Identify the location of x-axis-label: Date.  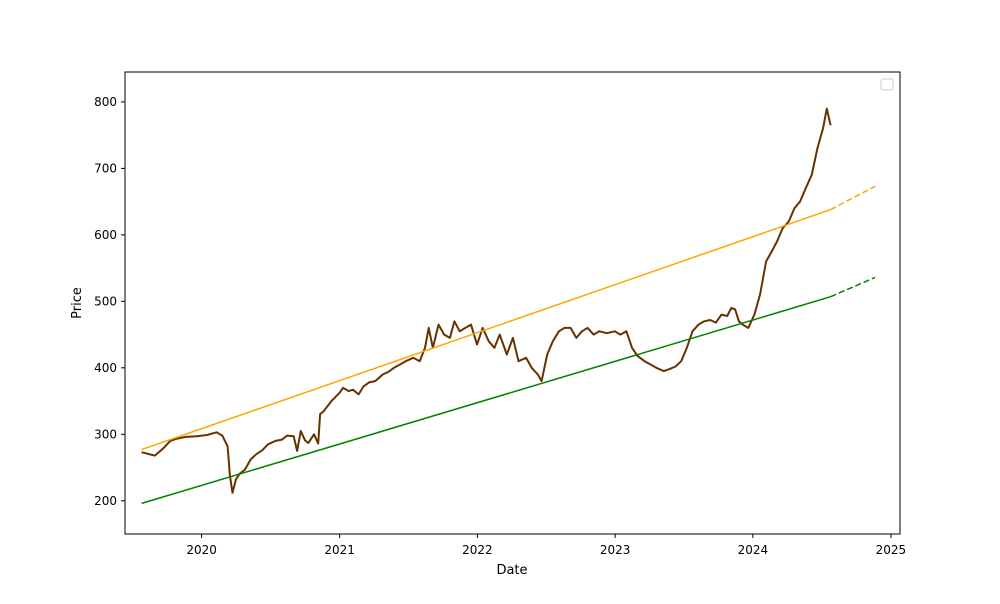
(511, 570).